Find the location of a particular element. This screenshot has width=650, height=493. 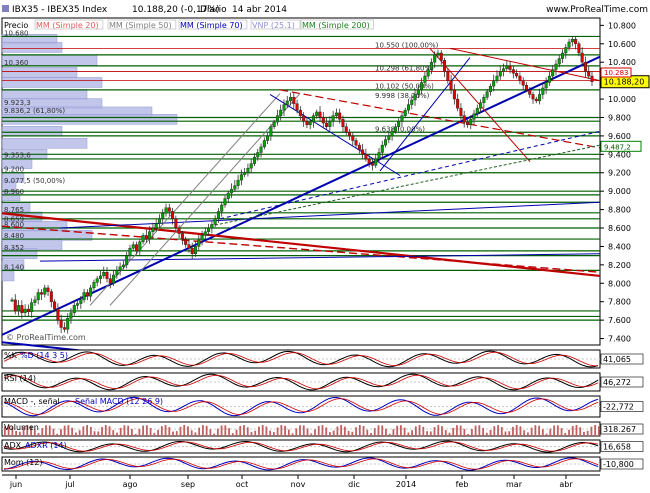

level-label: 9.836,2 (61,80%) is located at coordinates (34, 111).